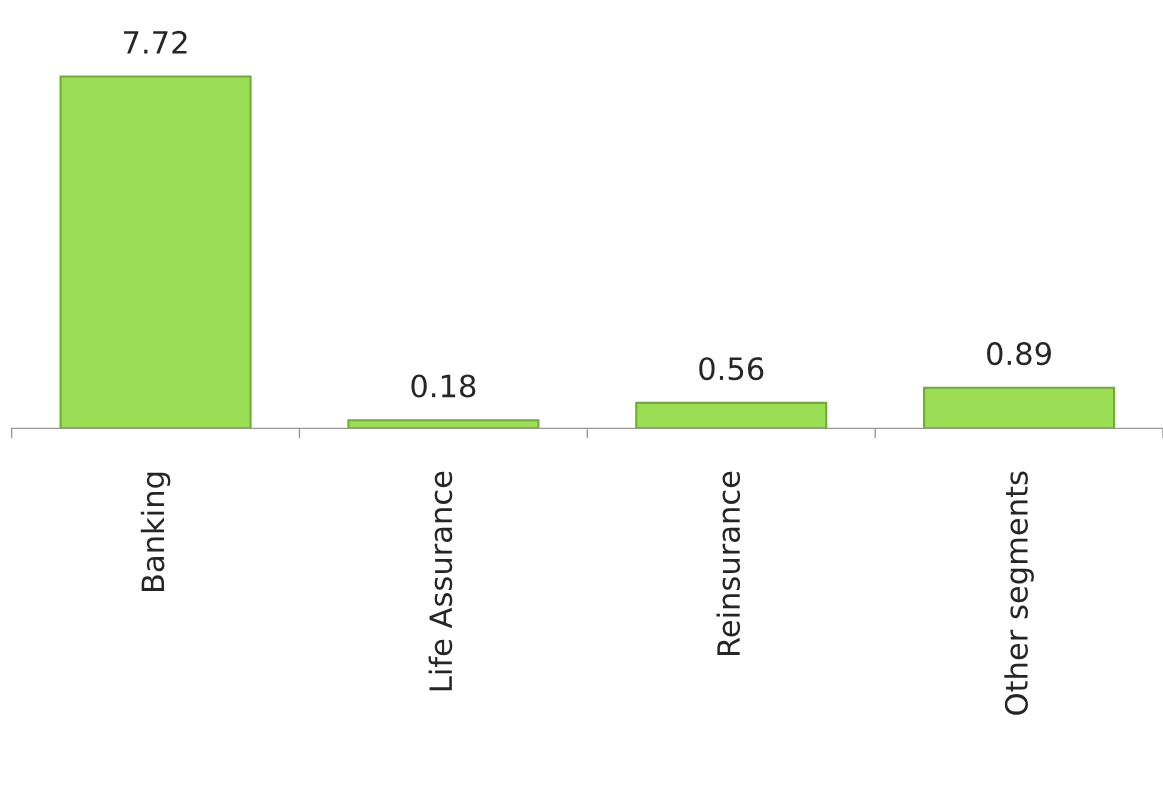 The width and height of the screenshot is (1163, 786). What do you see at coordinates (728, 563) in the screenshot?
I see `x-tick-label: Reinsurance` at bounding box center [728, 563].